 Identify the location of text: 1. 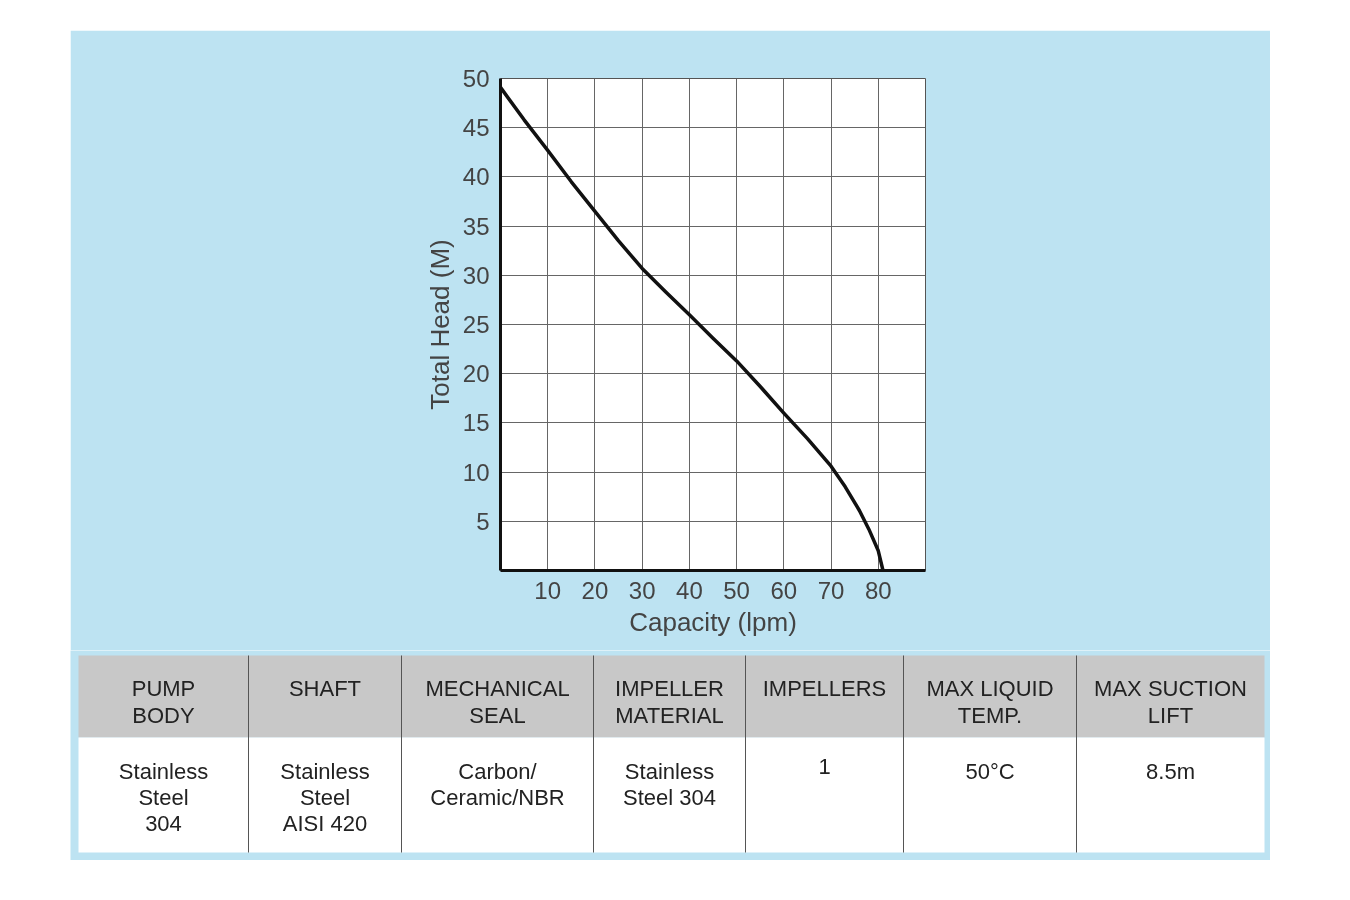
(824, 766).